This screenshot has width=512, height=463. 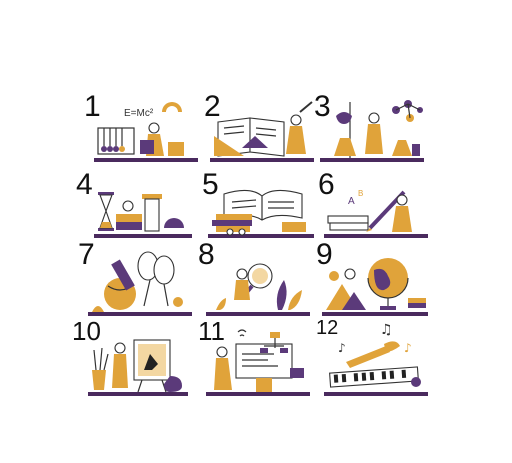 I want to click on tile-number: 12, so click(x=327, y=328).